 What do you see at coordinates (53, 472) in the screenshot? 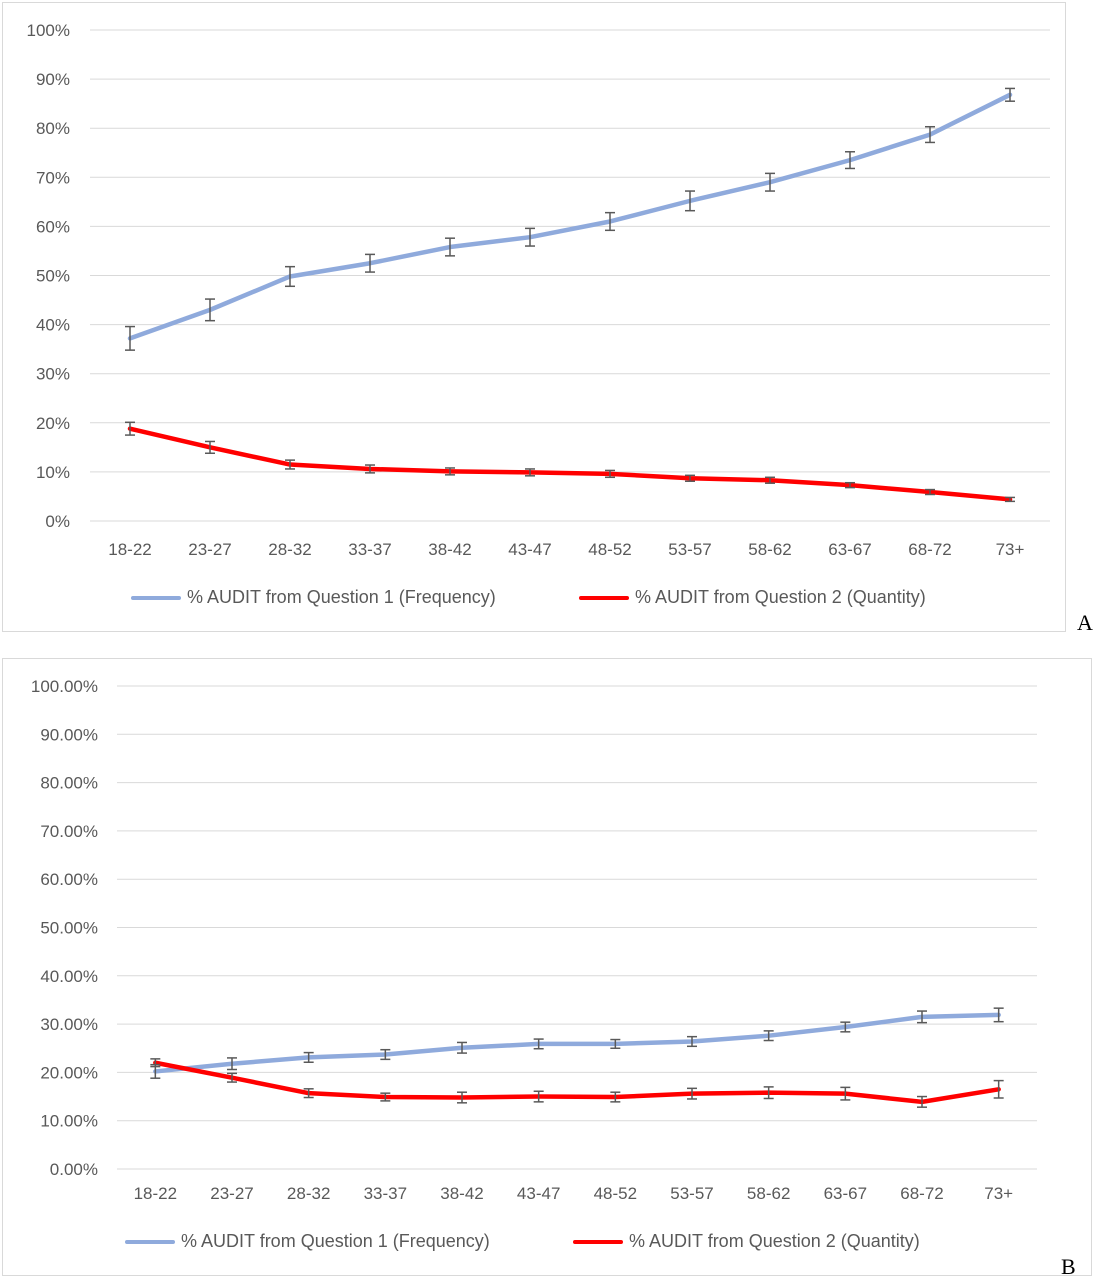
I see `y-tick-label: 10%` at bounding box center [53, 472].